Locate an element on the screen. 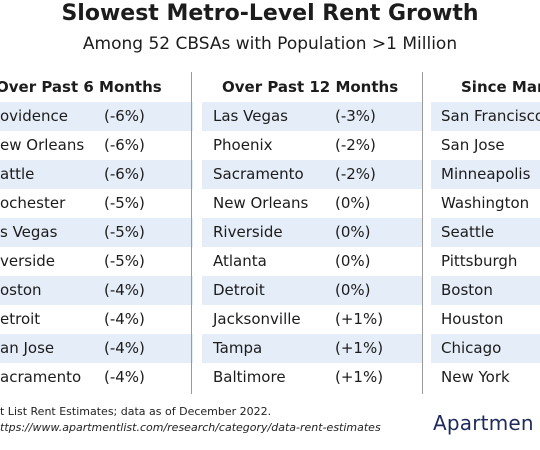 The width and height of the screenshot is (540, 450). metro-name: ew Orleans is located at coordinates (42, 145).